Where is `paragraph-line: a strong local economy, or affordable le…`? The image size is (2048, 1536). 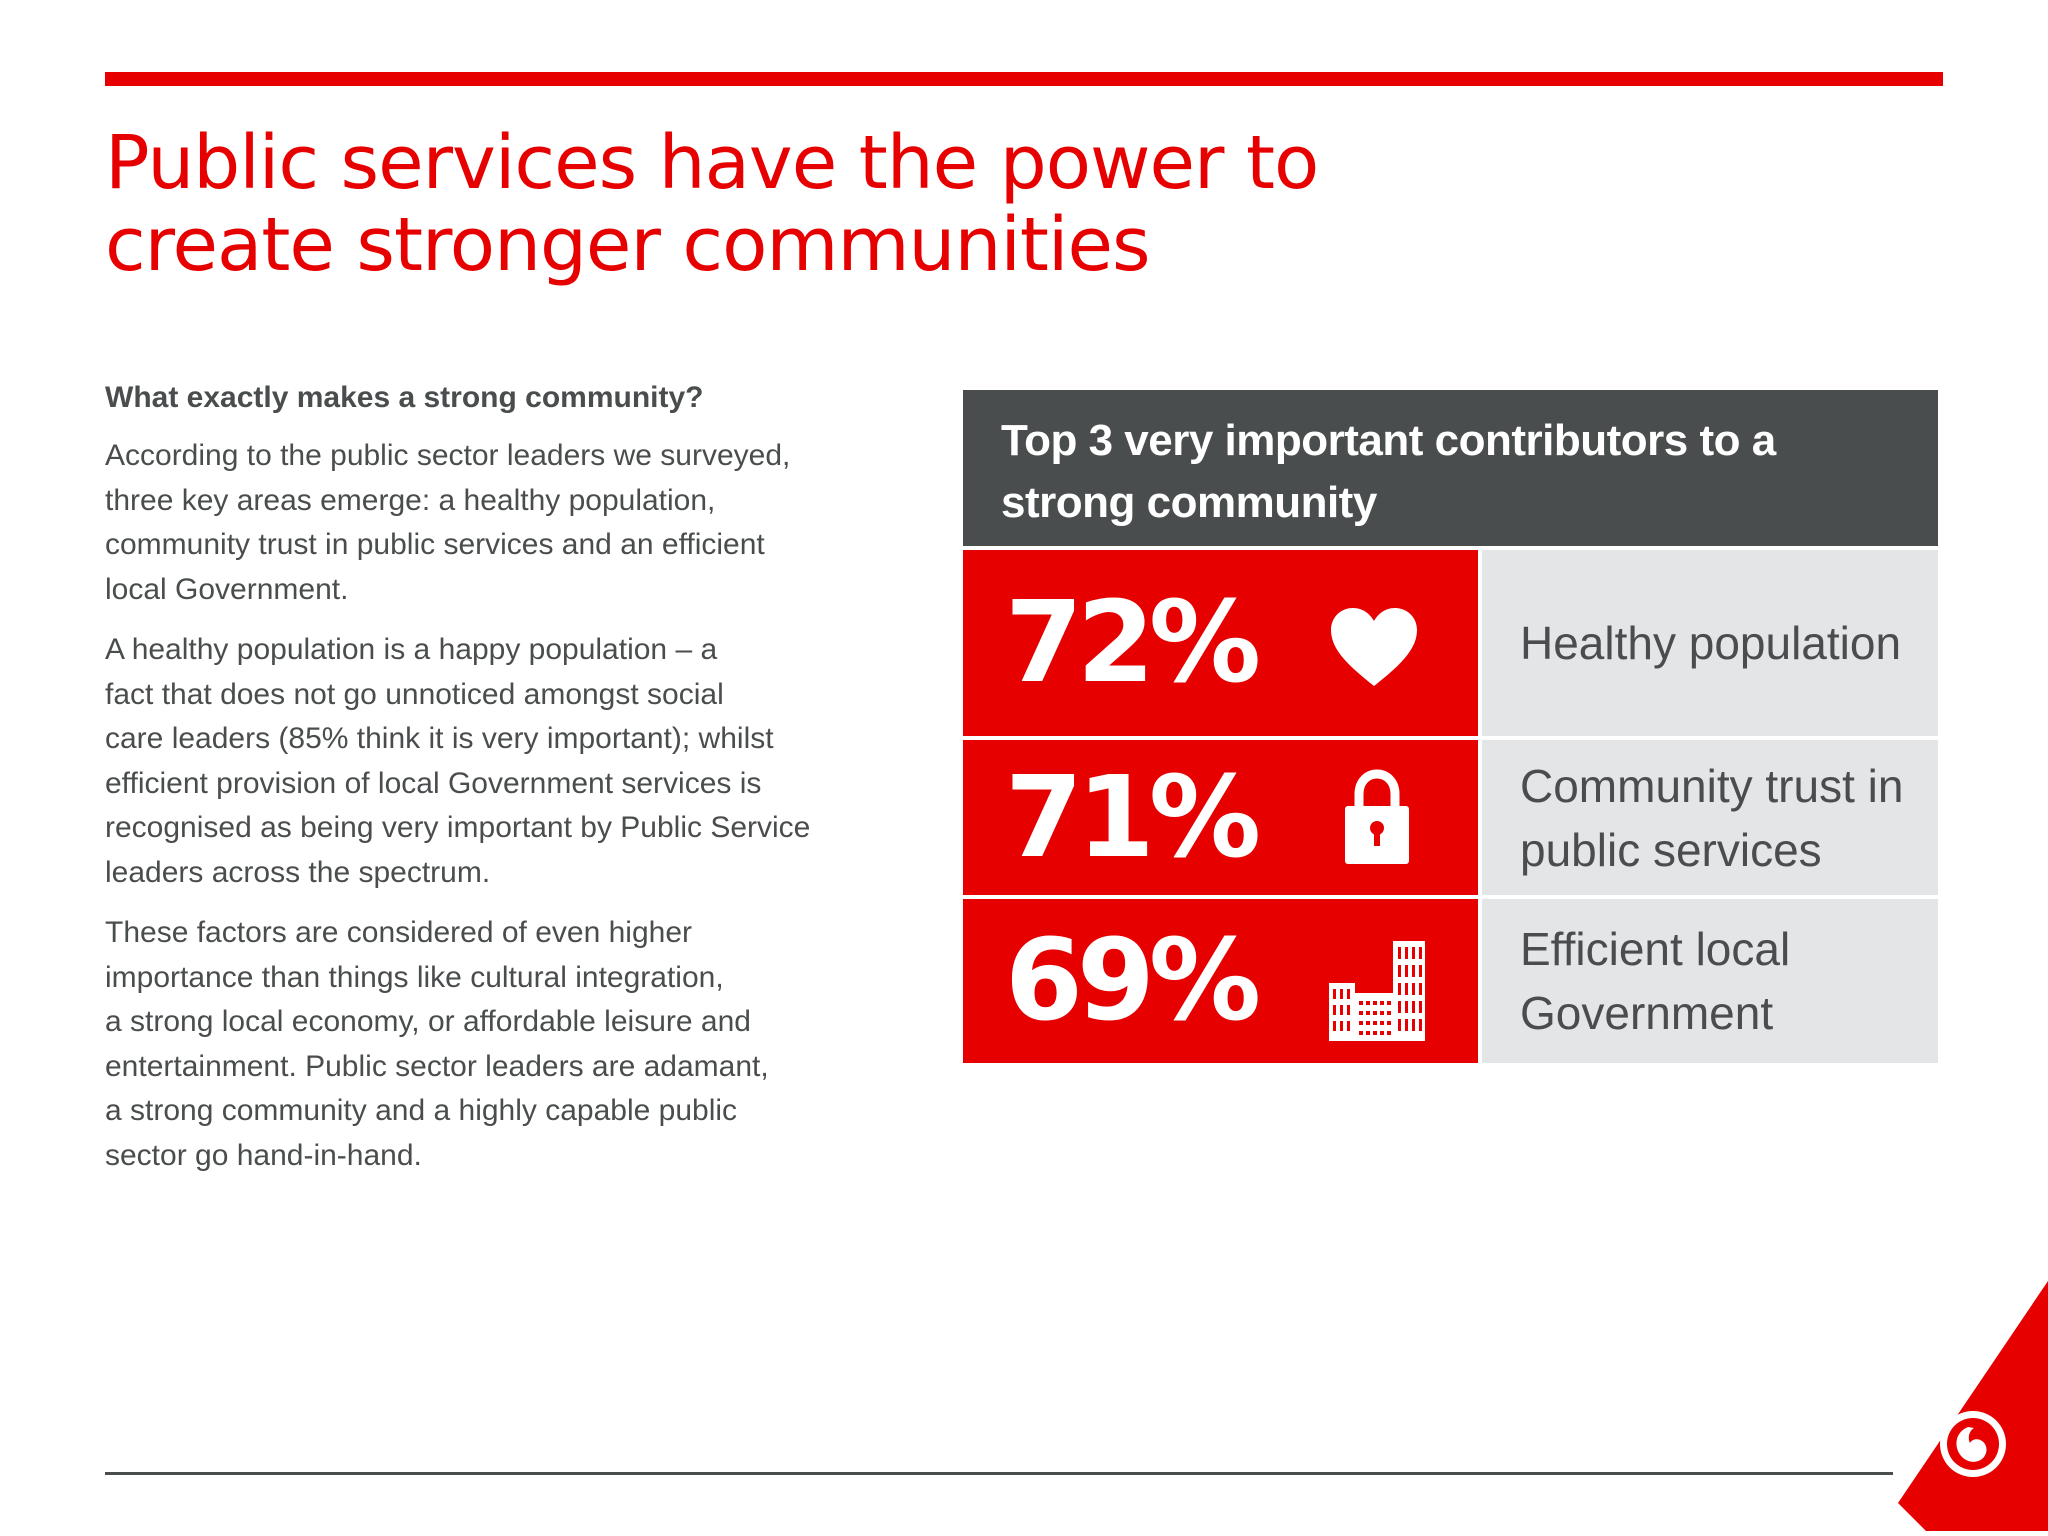 paragraph-line: a strong local economy, or affordable le… is located at coordinates (428, 1021).